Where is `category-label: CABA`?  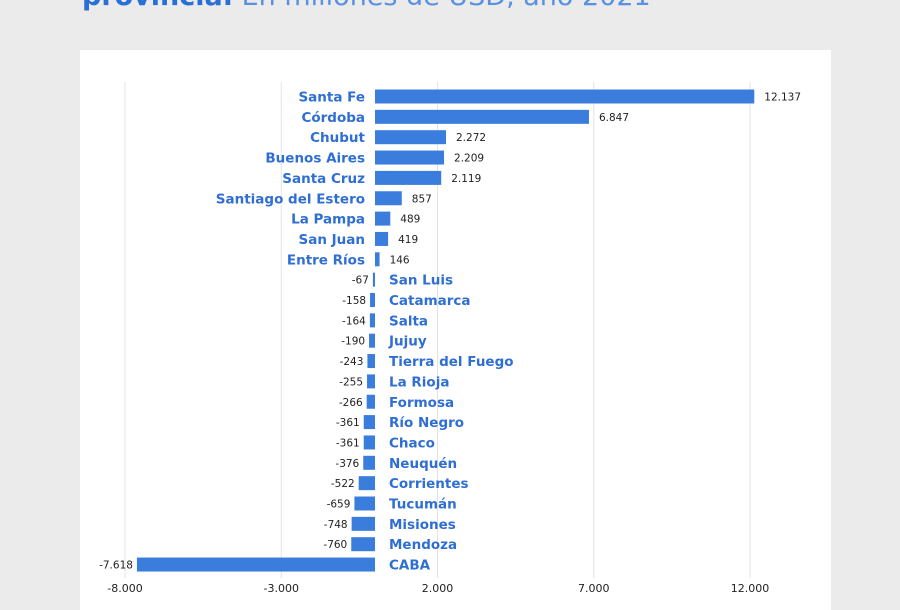 category-label: CABA is located at coordinates (410, 566).